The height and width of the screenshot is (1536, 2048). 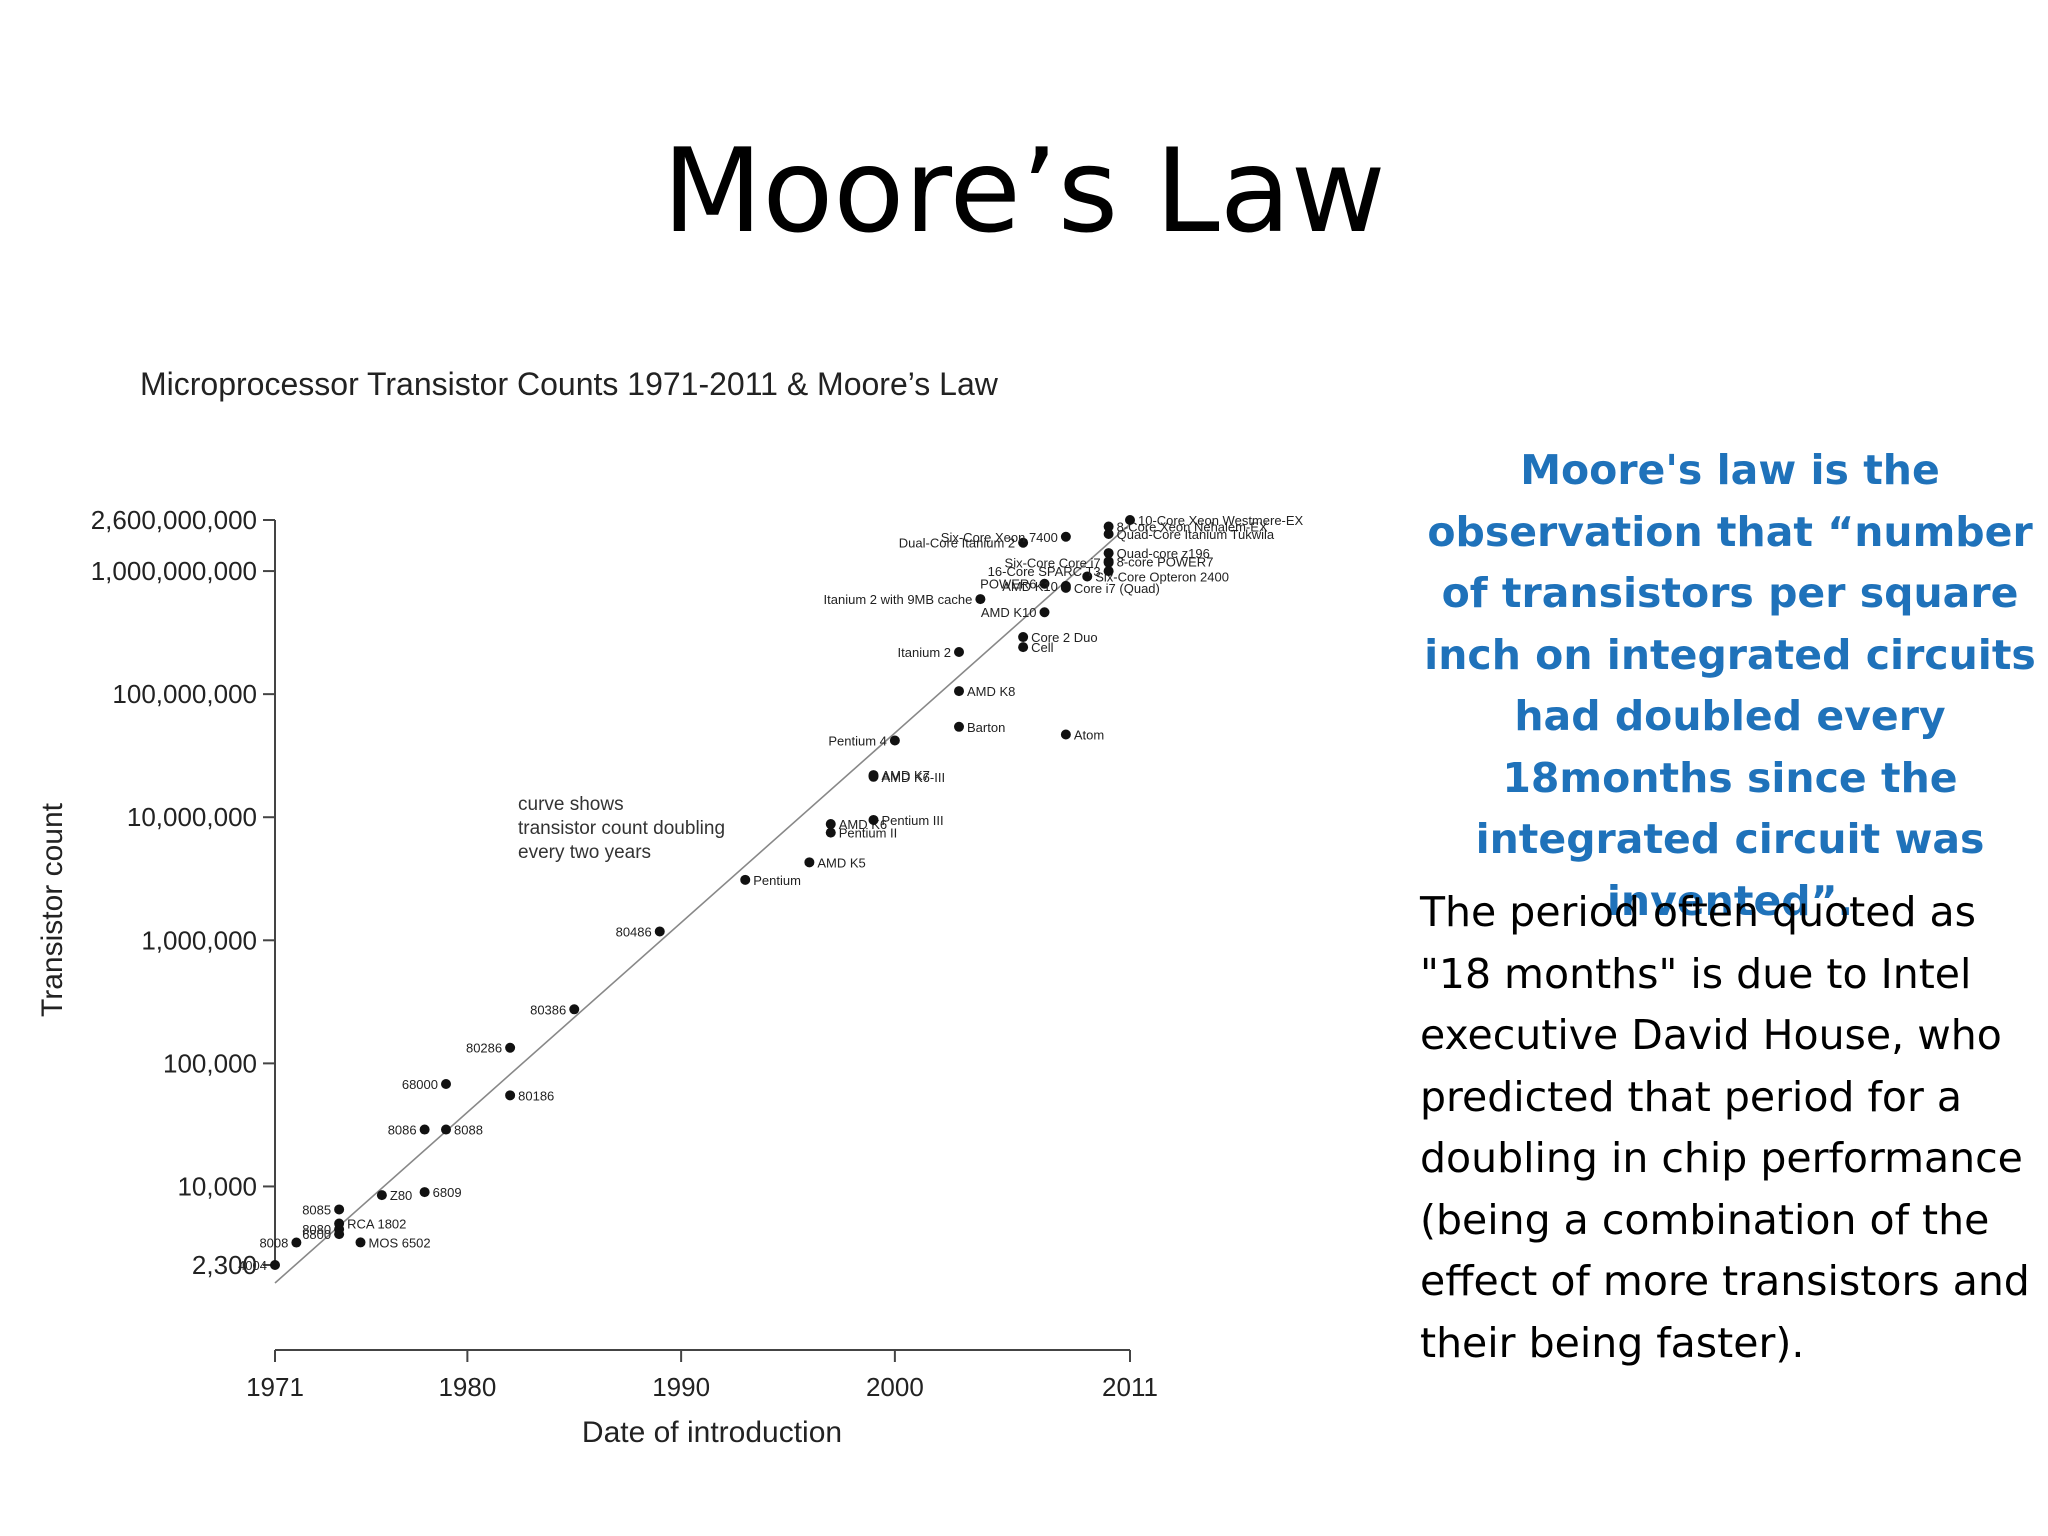 I want to click on point-label: 8-core POWER7, so click(x=1165, y=561).